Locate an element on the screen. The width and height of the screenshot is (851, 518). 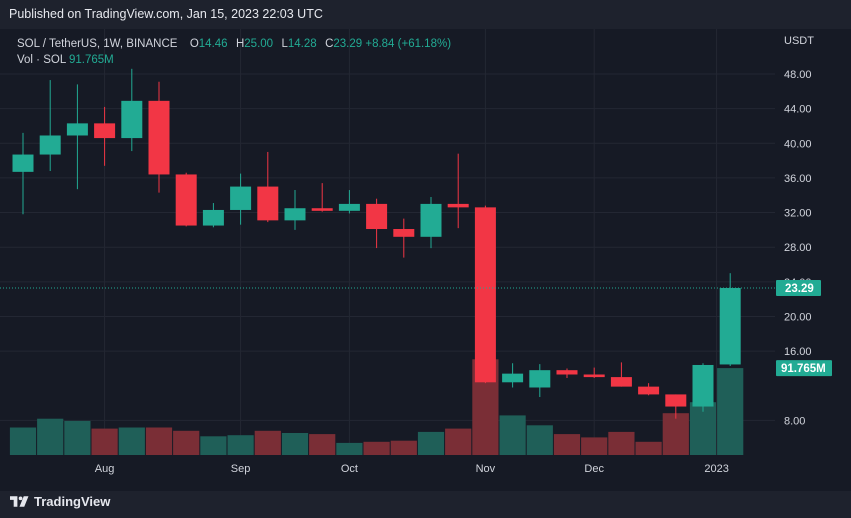
volume-marker-label: 91.765M is located at coordinates (803, 369).